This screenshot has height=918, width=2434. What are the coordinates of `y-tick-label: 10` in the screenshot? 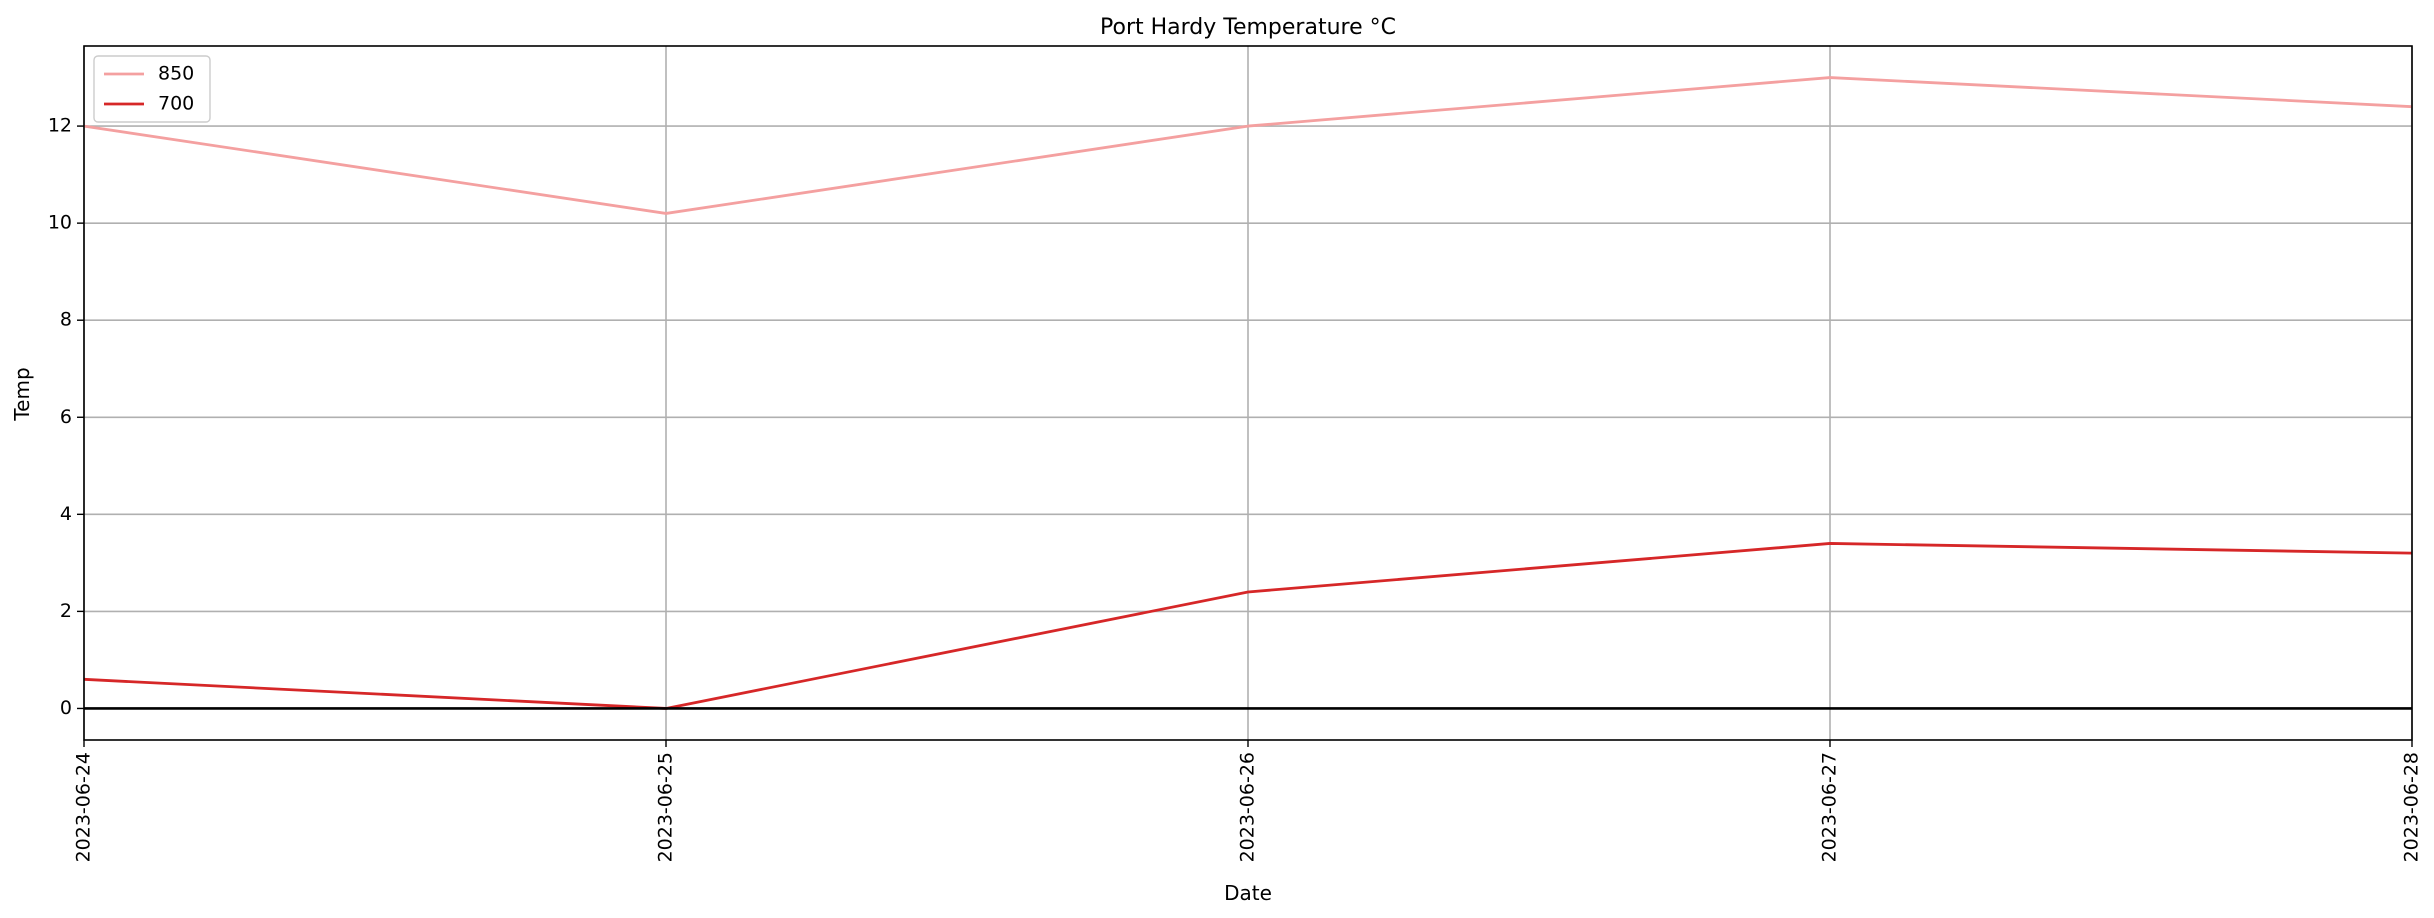 It's located at (60, 223).